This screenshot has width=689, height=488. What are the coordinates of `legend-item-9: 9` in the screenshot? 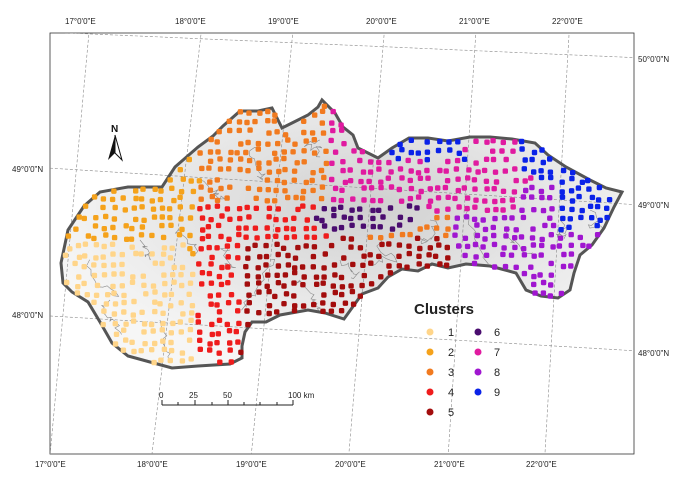 It's located at (487, 393).